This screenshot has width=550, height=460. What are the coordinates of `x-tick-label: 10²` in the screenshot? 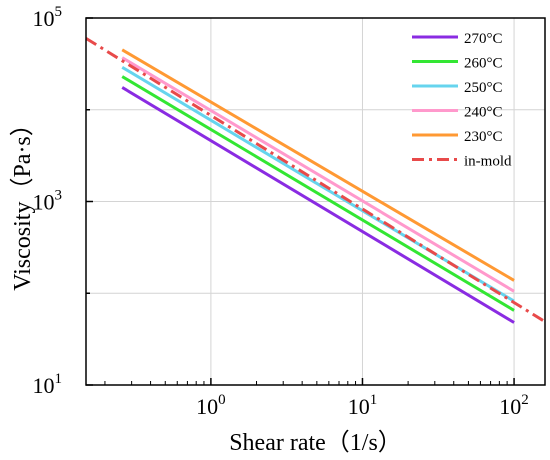 It's located at (514, 405).